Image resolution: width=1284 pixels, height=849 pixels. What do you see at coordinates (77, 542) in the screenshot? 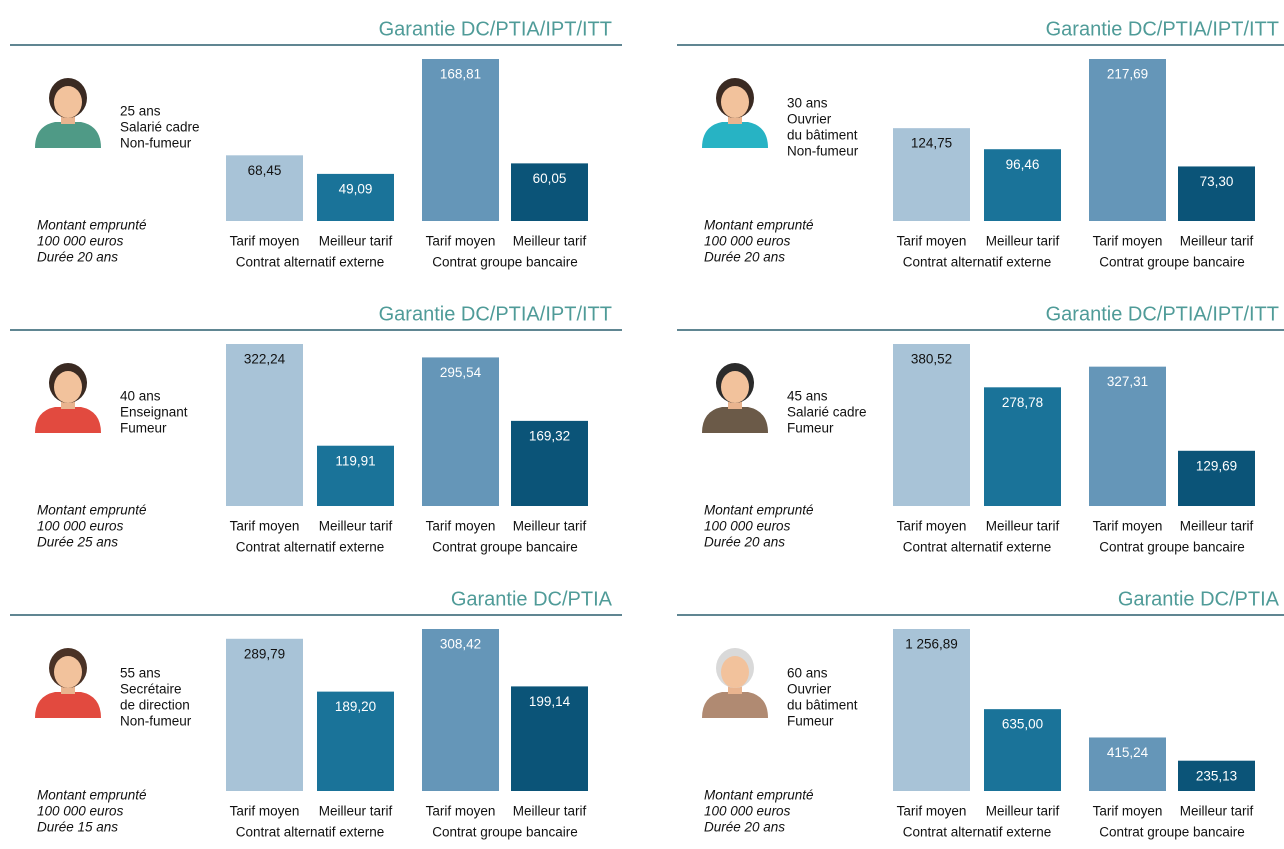
I see `note-line: Durée 25 ans` at bounding box center [77, 542].